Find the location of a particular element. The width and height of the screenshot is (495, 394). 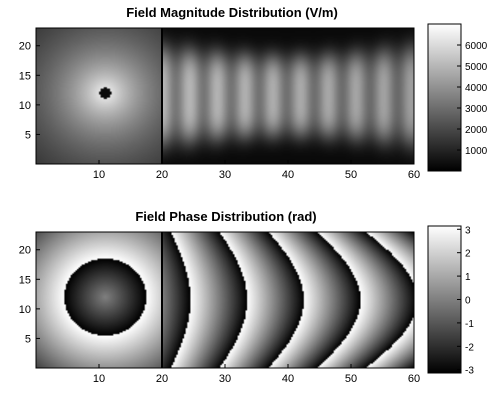

magnitude-colorbar-frame is located at coordinates (444, 97).